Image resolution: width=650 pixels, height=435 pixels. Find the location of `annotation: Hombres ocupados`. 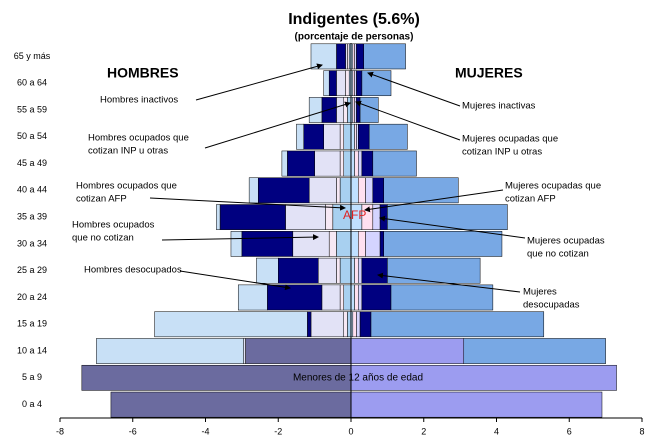

annotation: Hombres ocupados is located at coordinates (113, 225).